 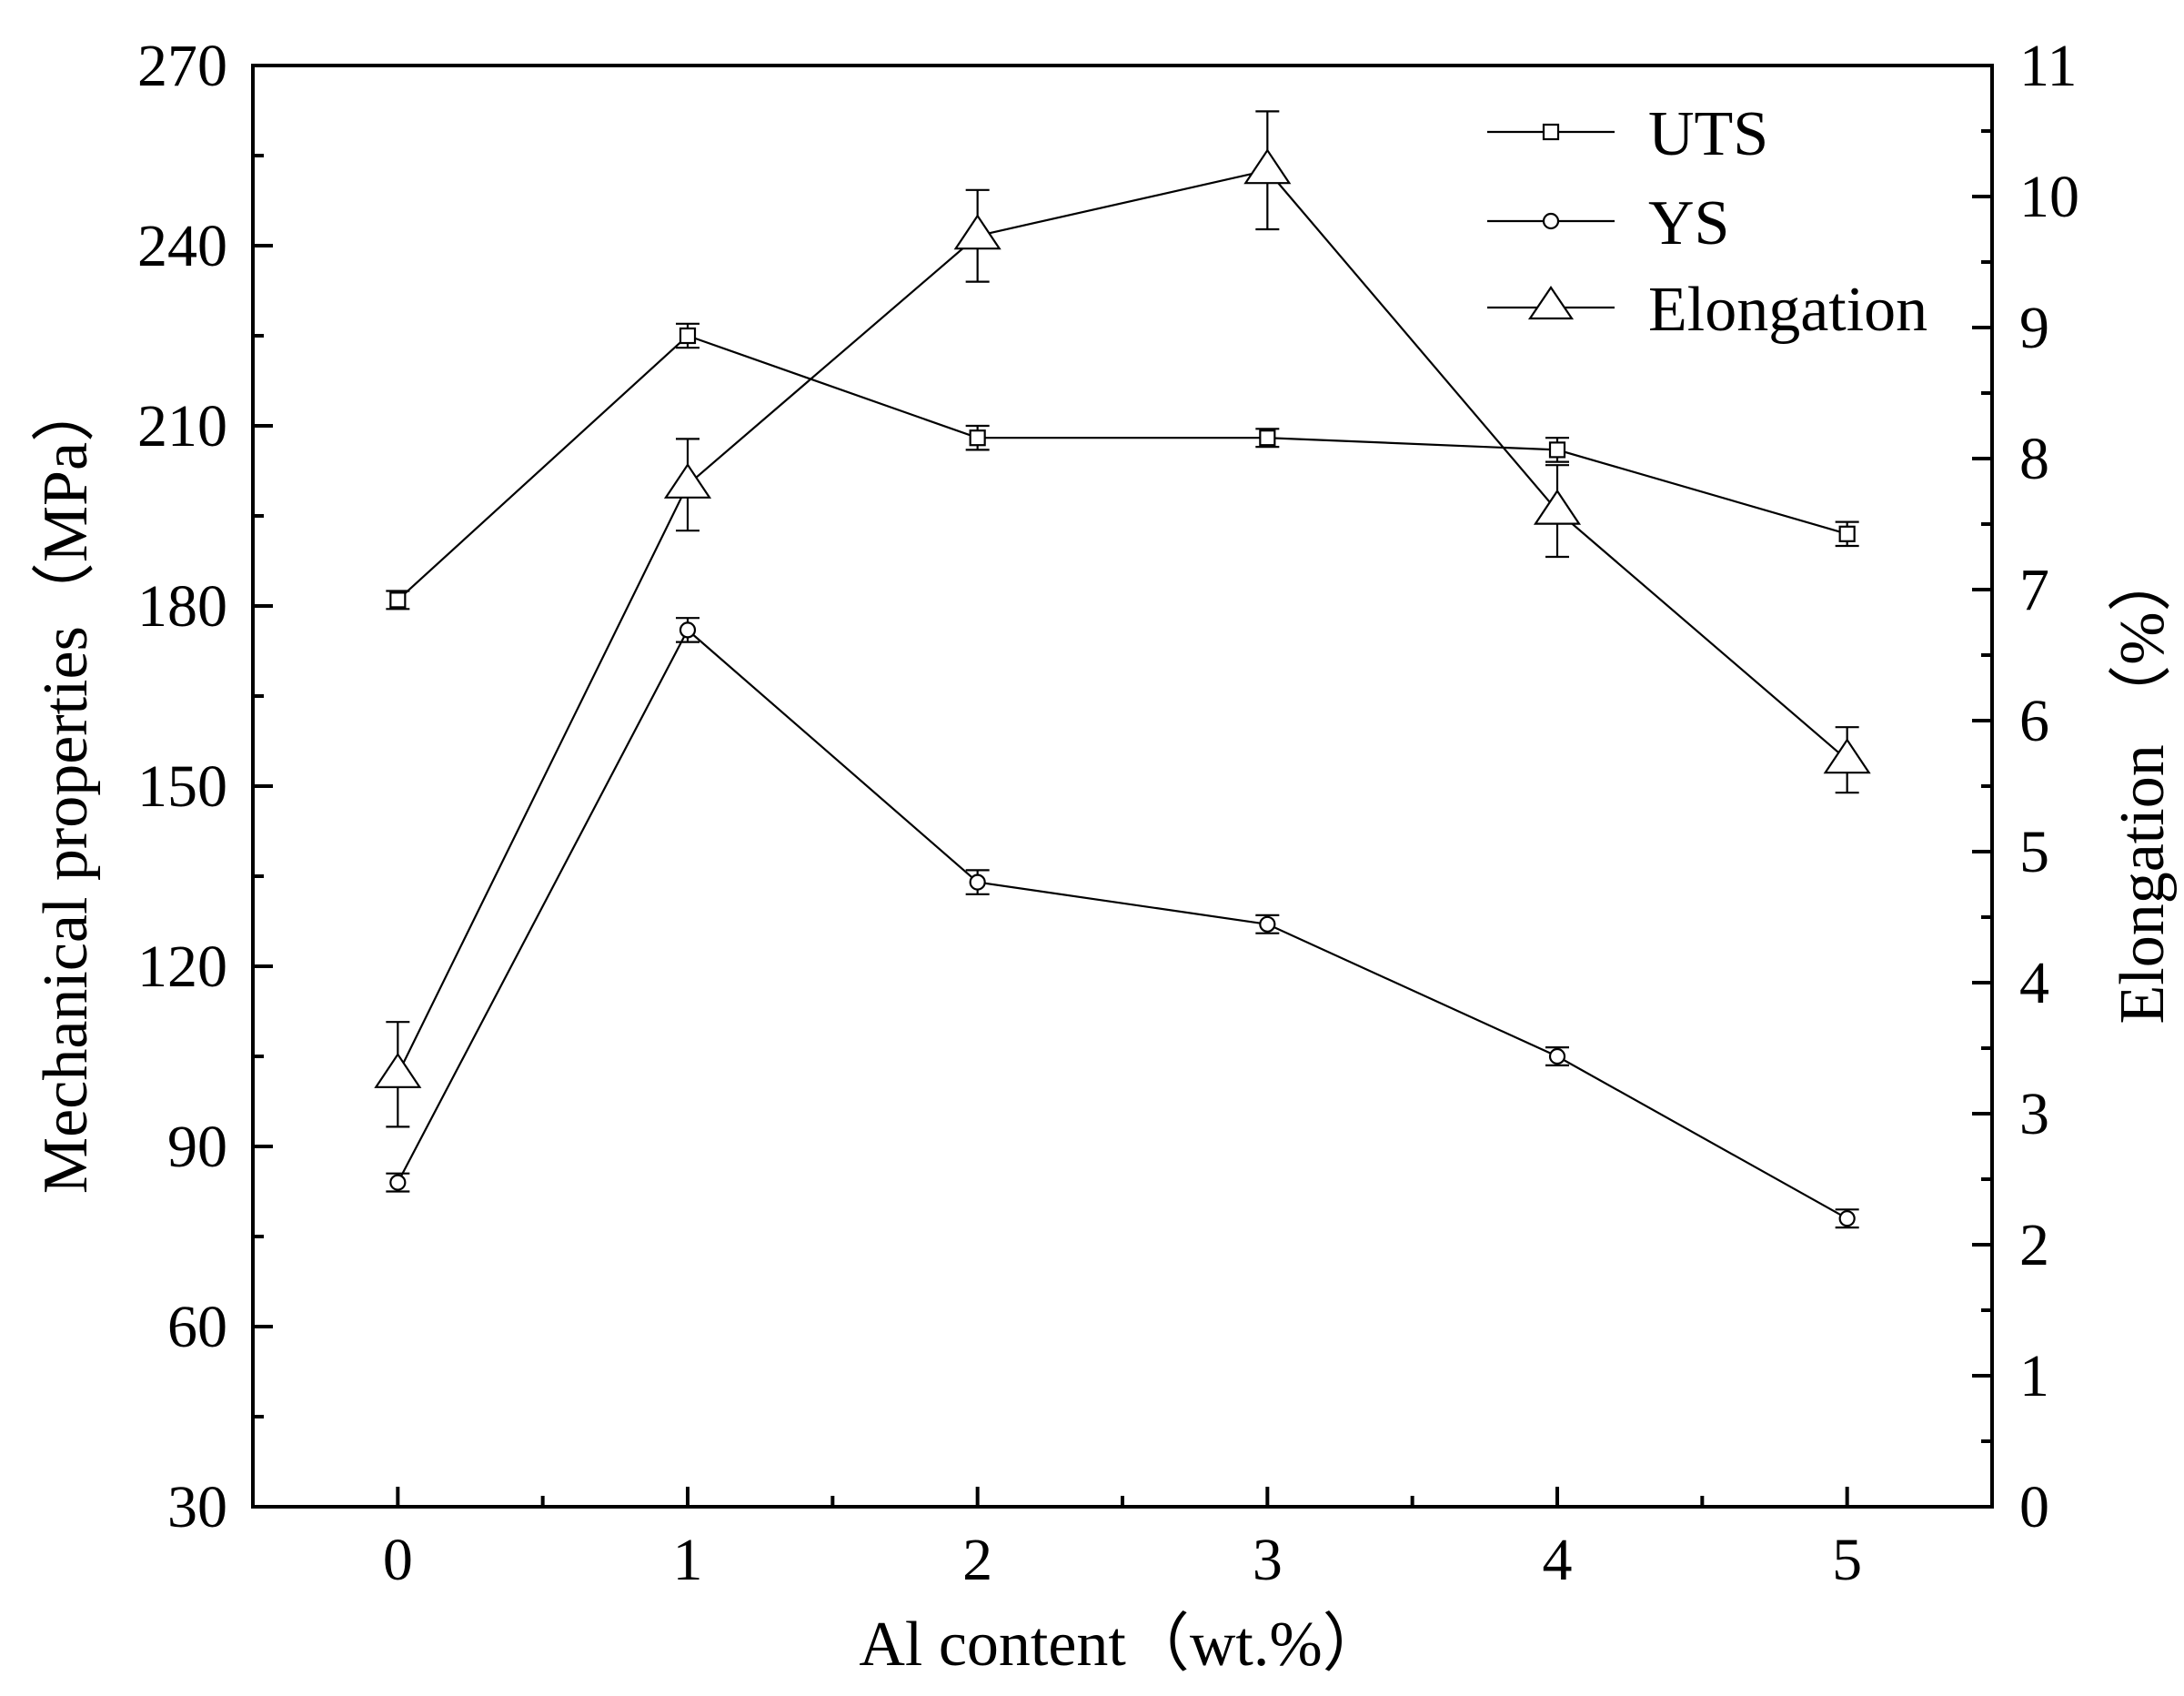 I want to click on x-axis-title: Al content（wt.%）, so click(x=1122, y=1645).